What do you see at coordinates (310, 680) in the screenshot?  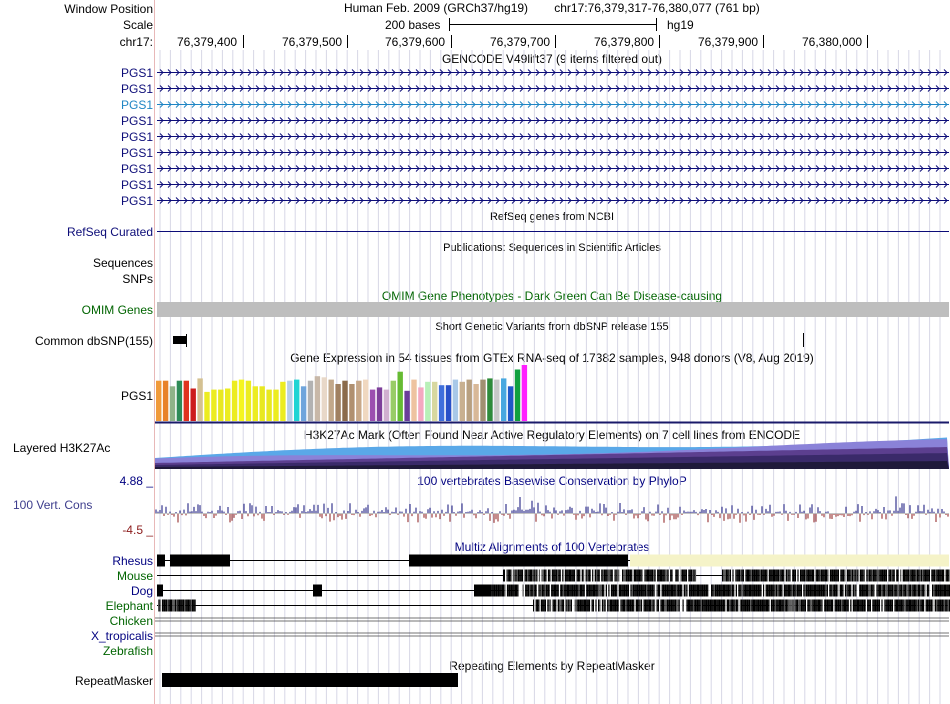 I see `repeat-element` at bounding box center [310, 680].